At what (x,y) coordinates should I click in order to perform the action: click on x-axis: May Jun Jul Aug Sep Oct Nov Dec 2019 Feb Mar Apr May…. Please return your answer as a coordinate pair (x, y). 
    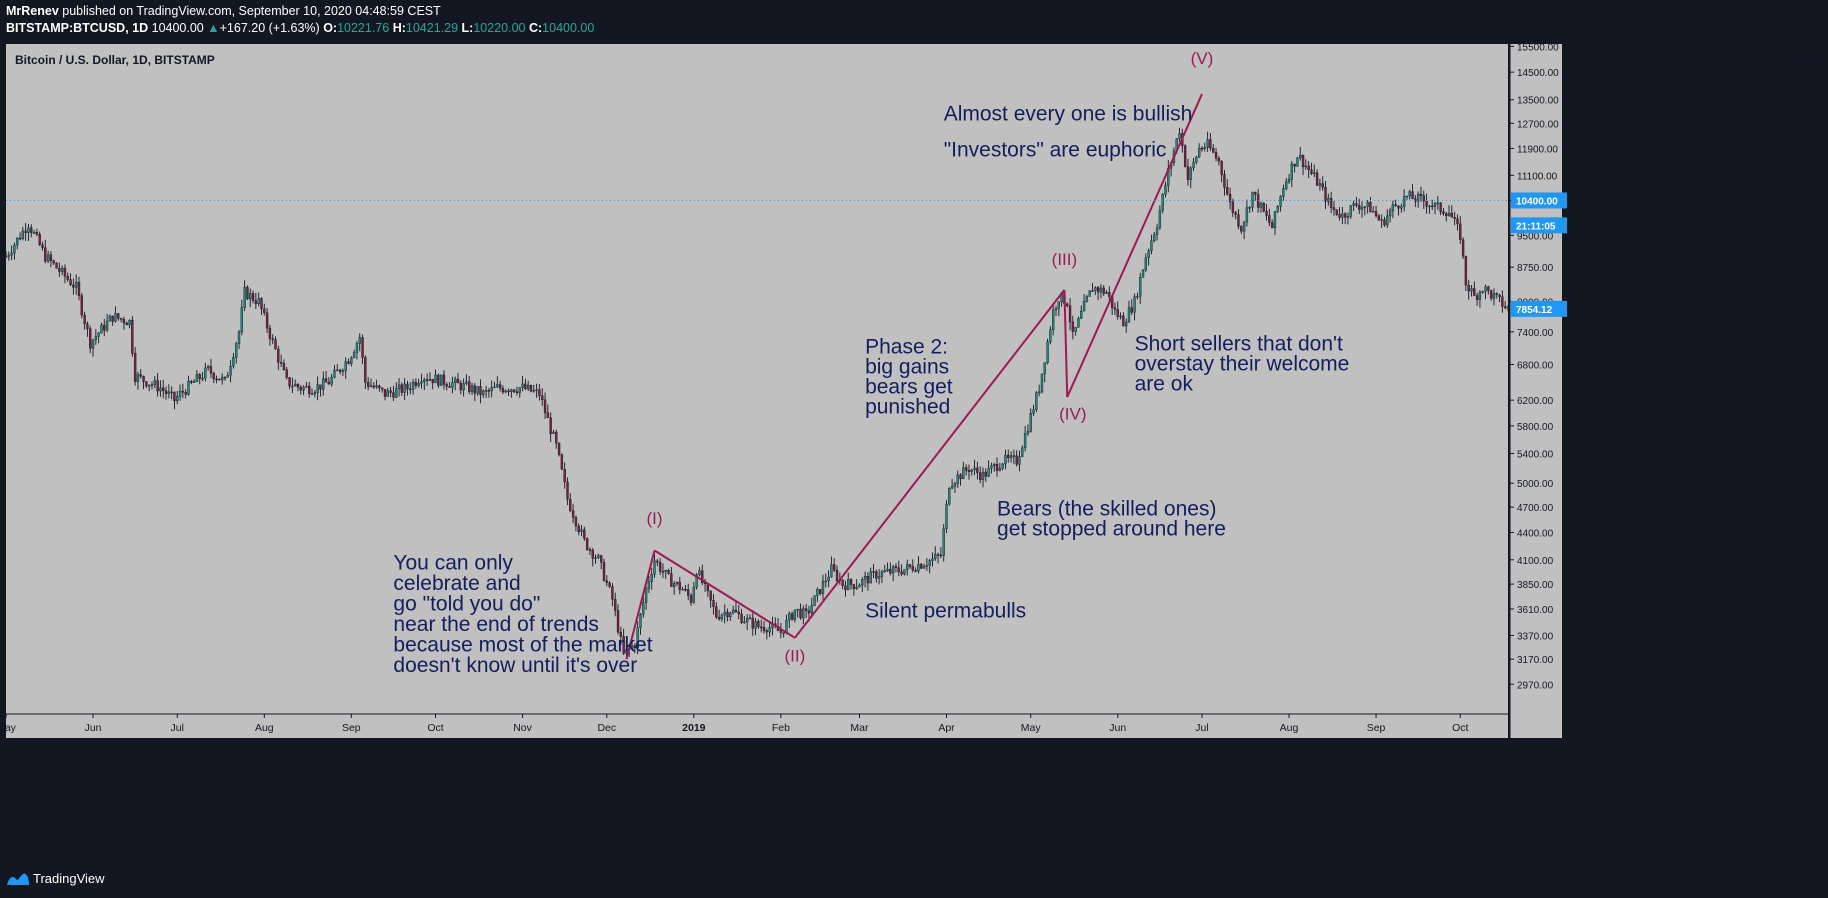
    Looking at the image, I should click on (754, 723).